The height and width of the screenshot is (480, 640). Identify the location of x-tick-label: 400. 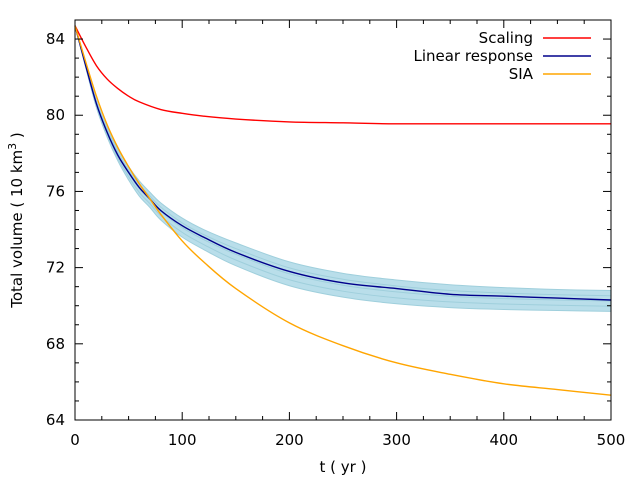
(503, 440).